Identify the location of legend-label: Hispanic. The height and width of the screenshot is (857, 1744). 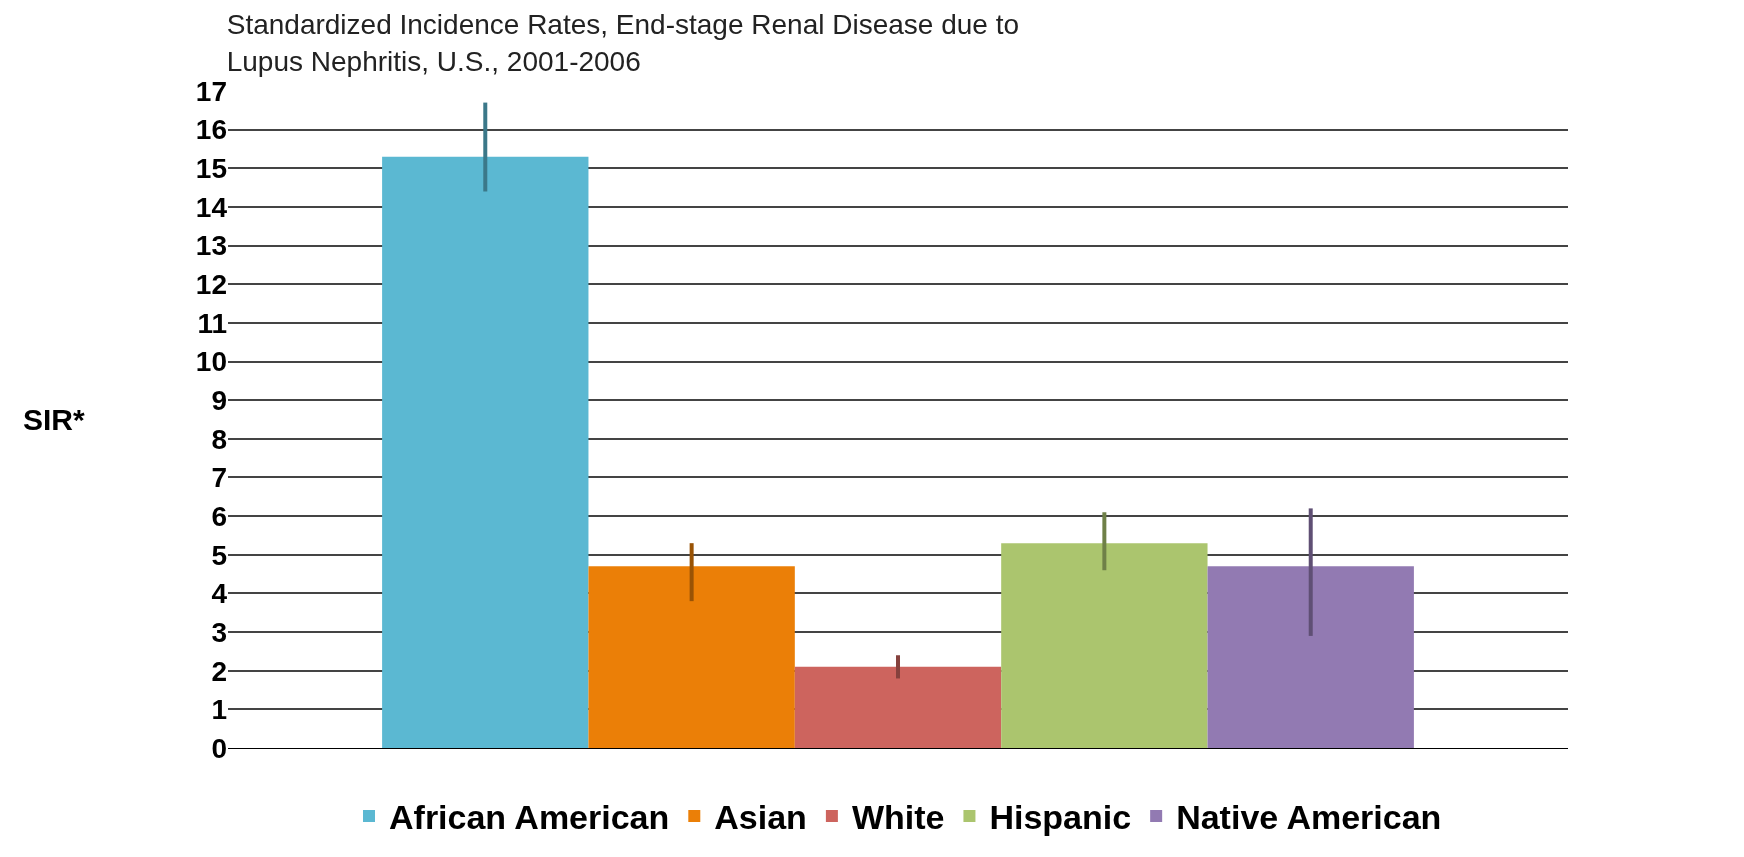
(1060, 817).